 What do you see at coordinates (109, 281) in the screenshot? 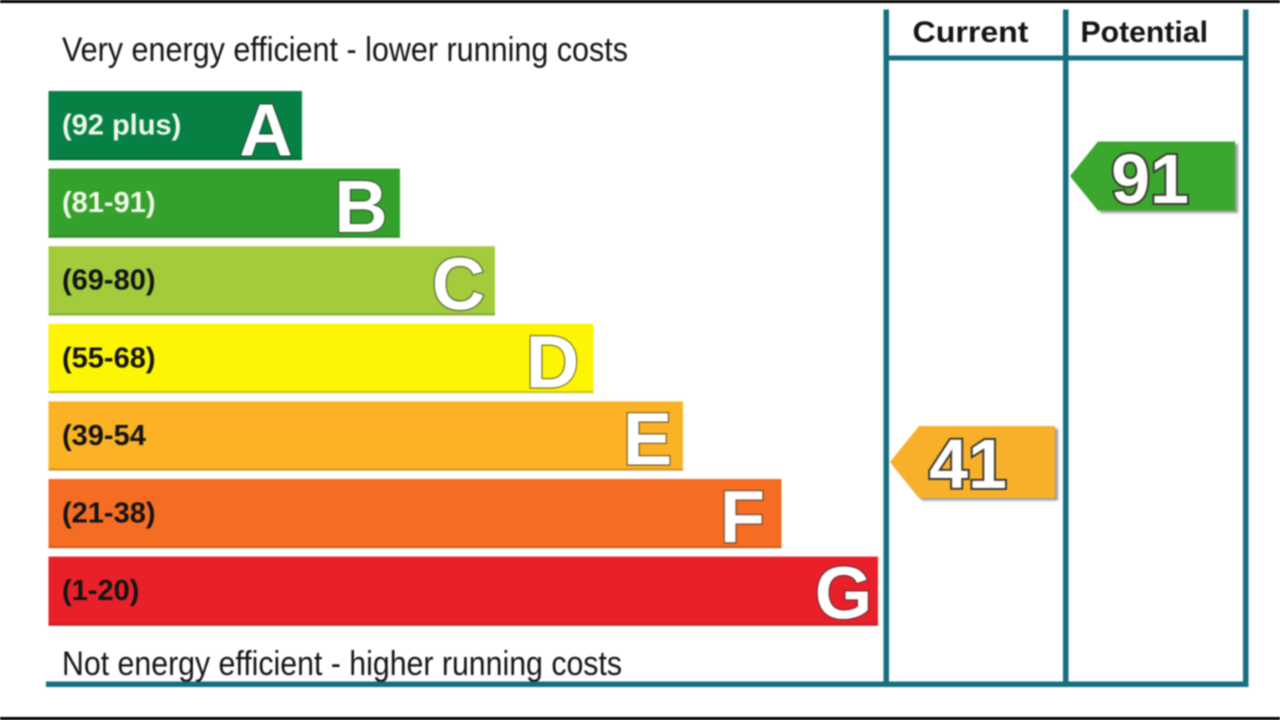
I see `svg-text: (69-80)` at bounding box center [109, 281].